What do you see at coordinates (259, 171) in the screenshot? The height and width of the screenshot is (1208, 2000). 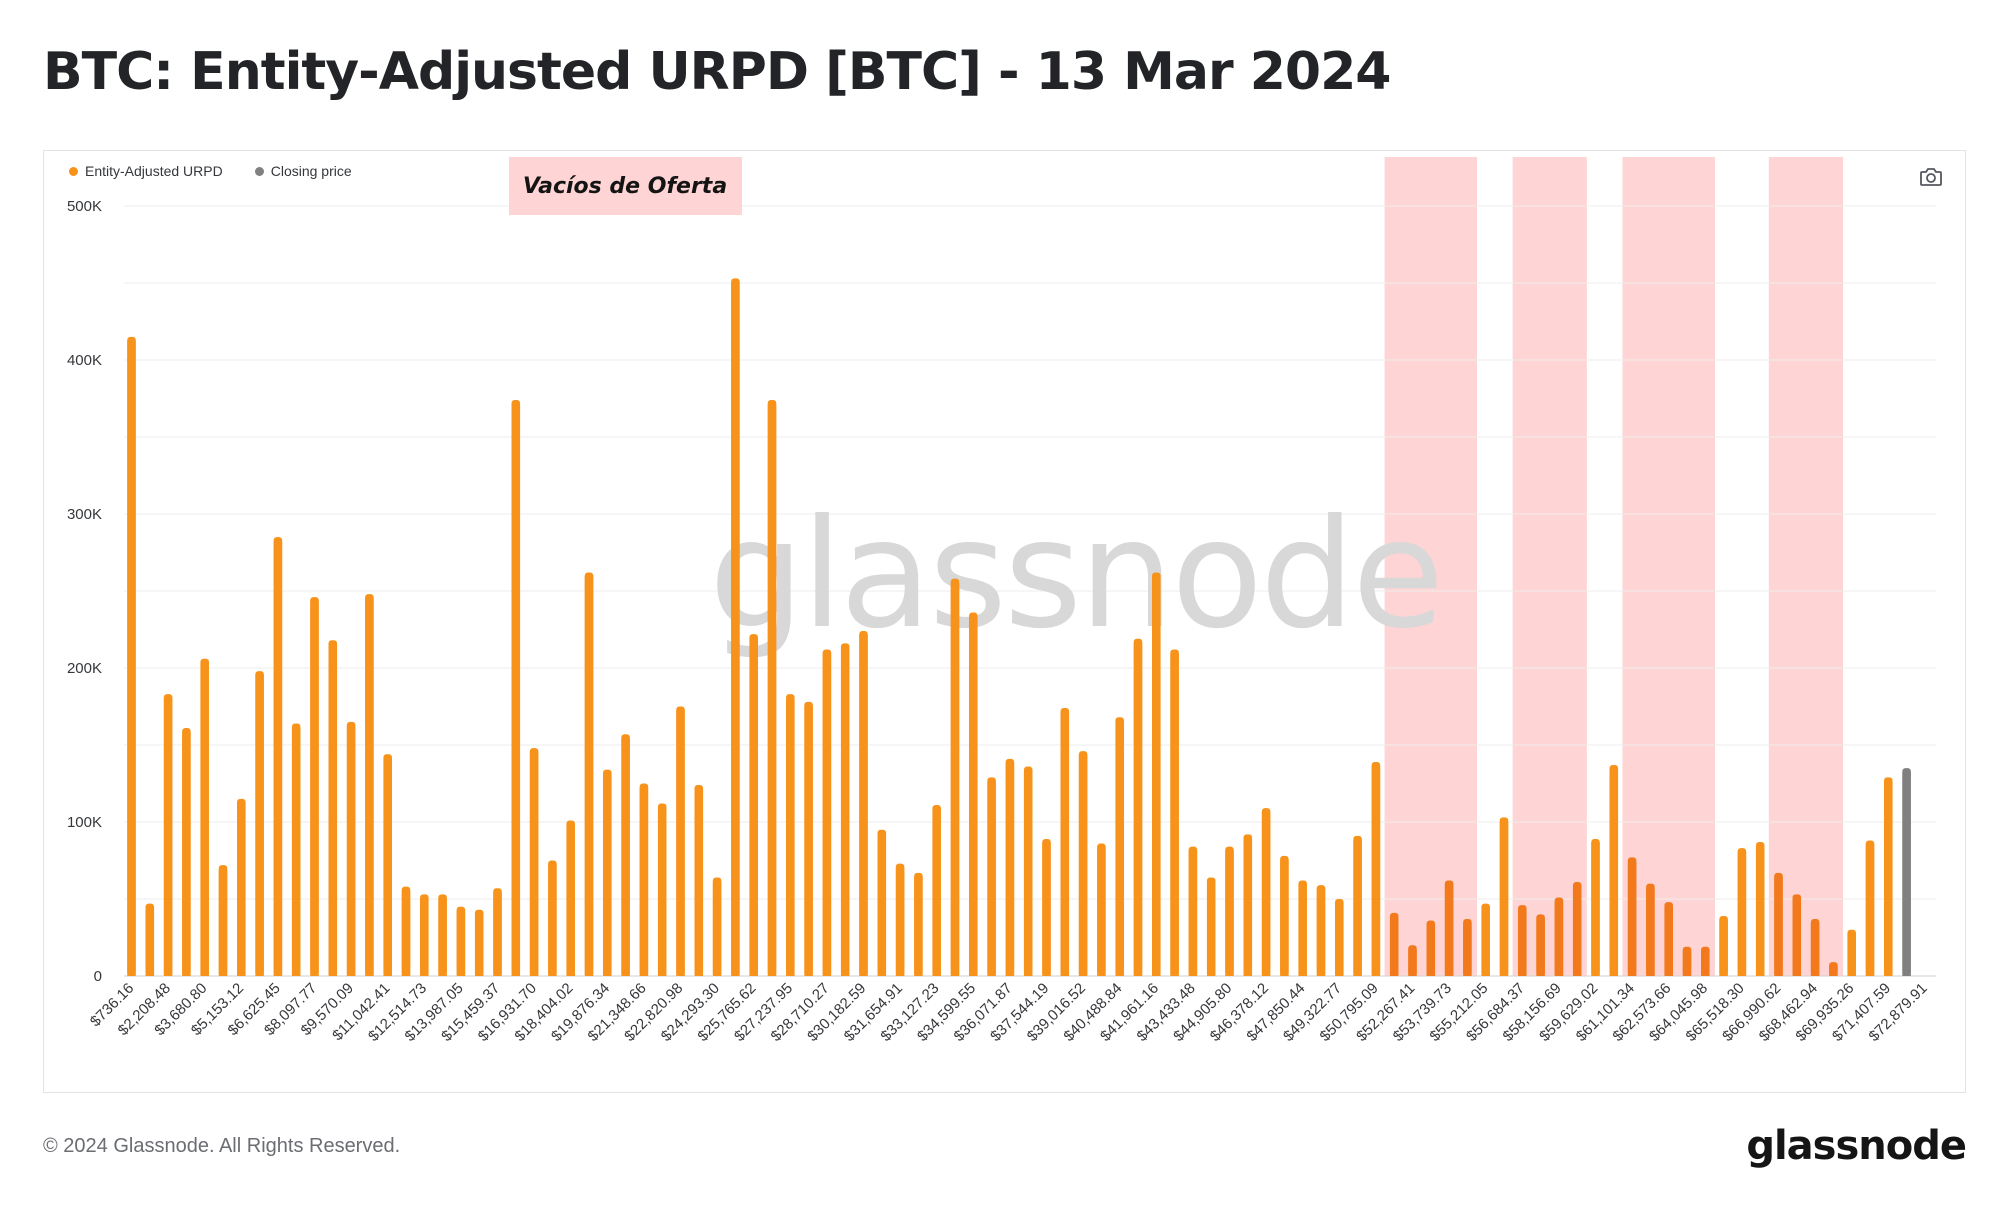 I see `legend-dot-closing-price` at bounding box center [259, 171].